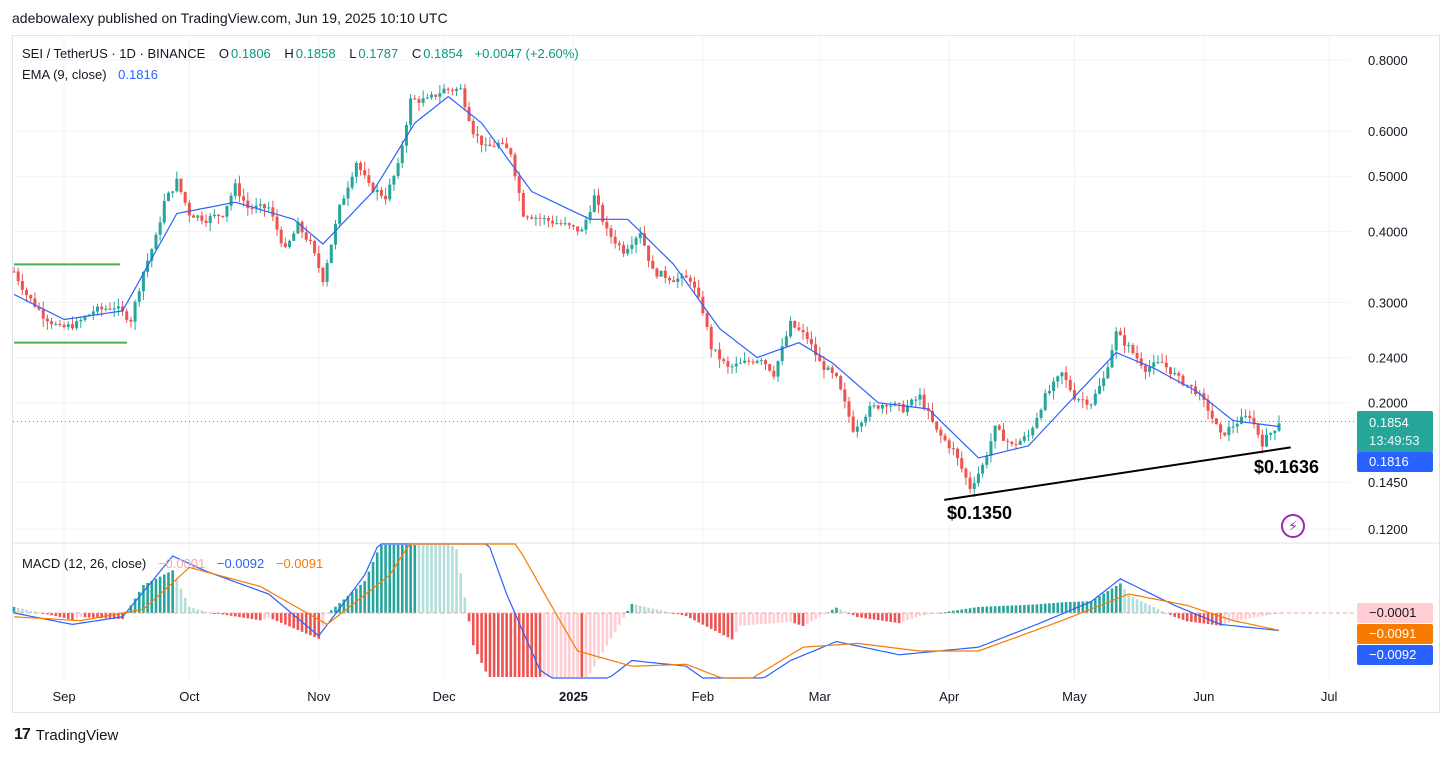 This screenshot has width=1453, height=757. I want to click on close-value: 0.1854, so click(443, 53).